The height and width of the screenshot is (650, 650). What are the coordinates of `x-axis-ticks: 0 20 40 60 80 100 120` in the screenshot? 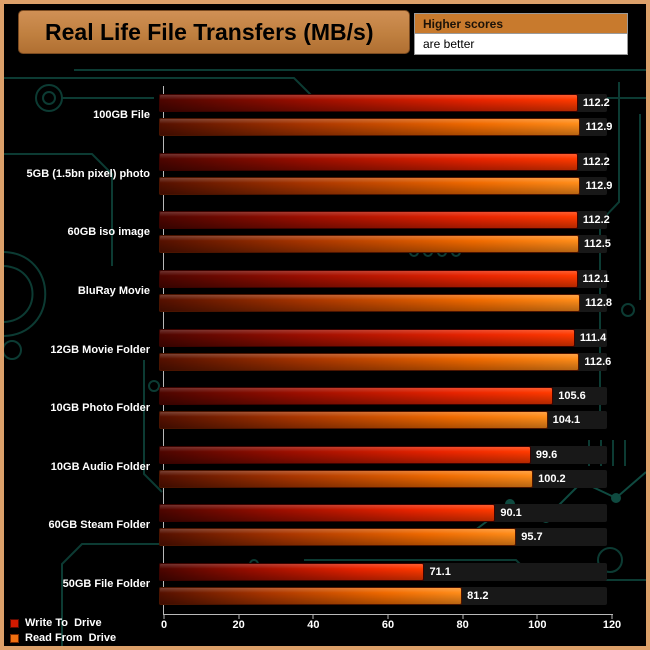 It's located at (391, 625).